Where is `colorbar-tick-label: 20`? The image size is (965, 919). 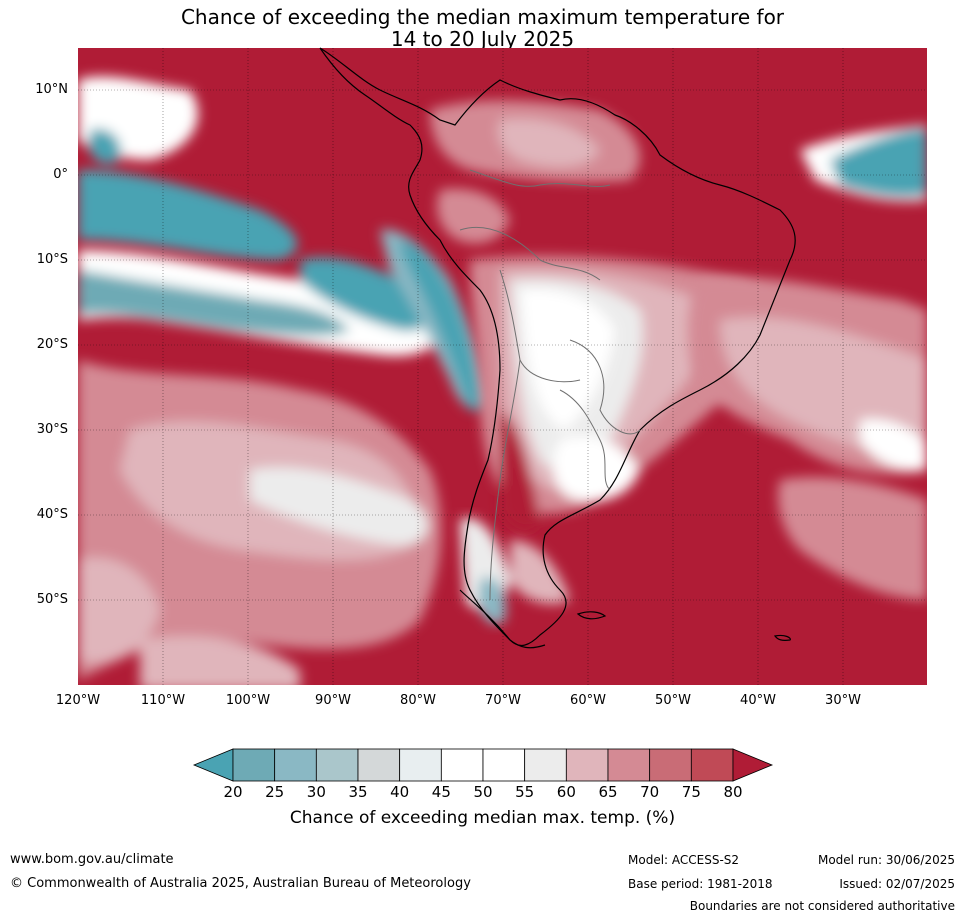
colorbar-tick-label: 20 is located at coordinates (233, 792).